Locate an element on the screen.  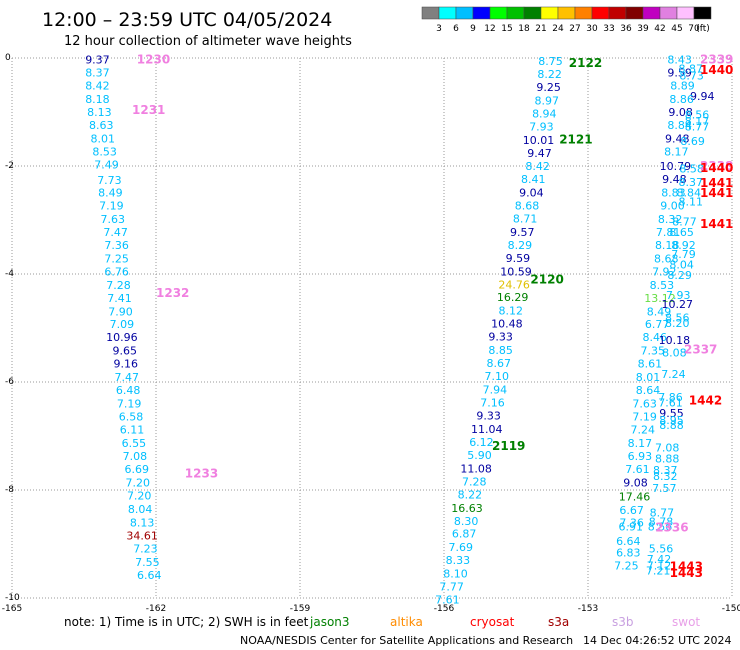
wave-height-value: 8.53 is located at coordinates (662, 285).